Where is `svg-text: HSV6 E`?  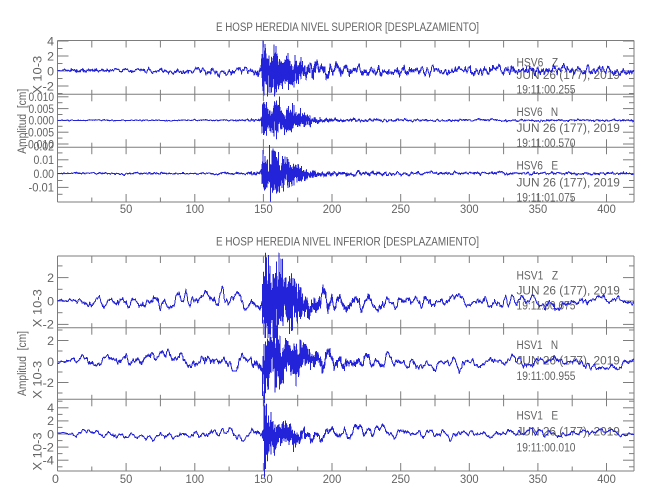 svg-text: HSV6 E is located at coordinates (538, 166).